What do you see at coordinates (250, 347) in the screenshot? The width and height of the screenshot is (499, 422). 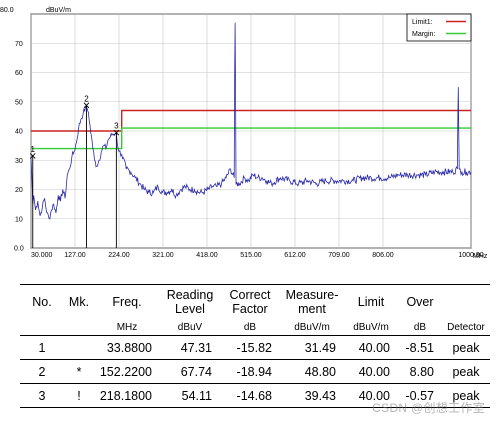 I see `cell-correct-factor: -15.82` at bounding box center [250, 347].